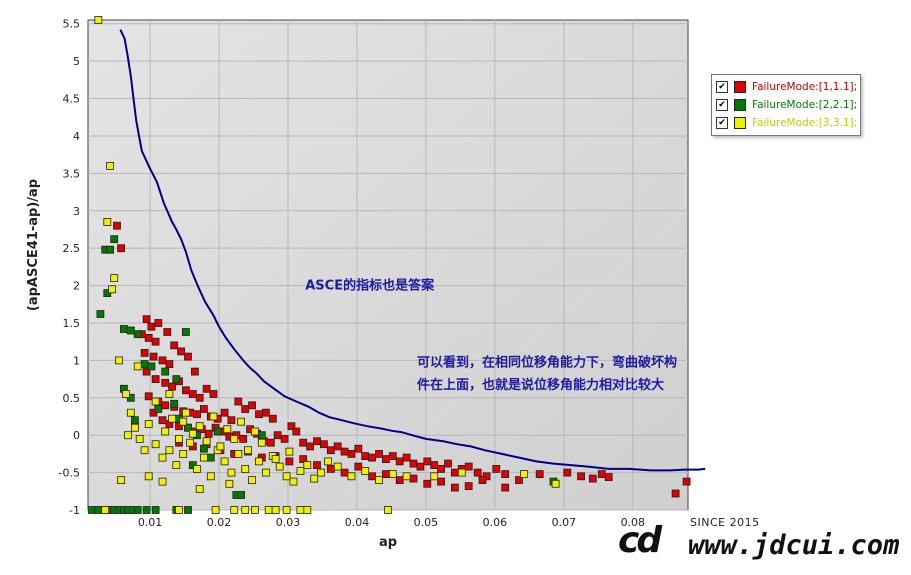  I want to click on y-axis-title: (apASCE41-ap)/ap, so click(33, 245).